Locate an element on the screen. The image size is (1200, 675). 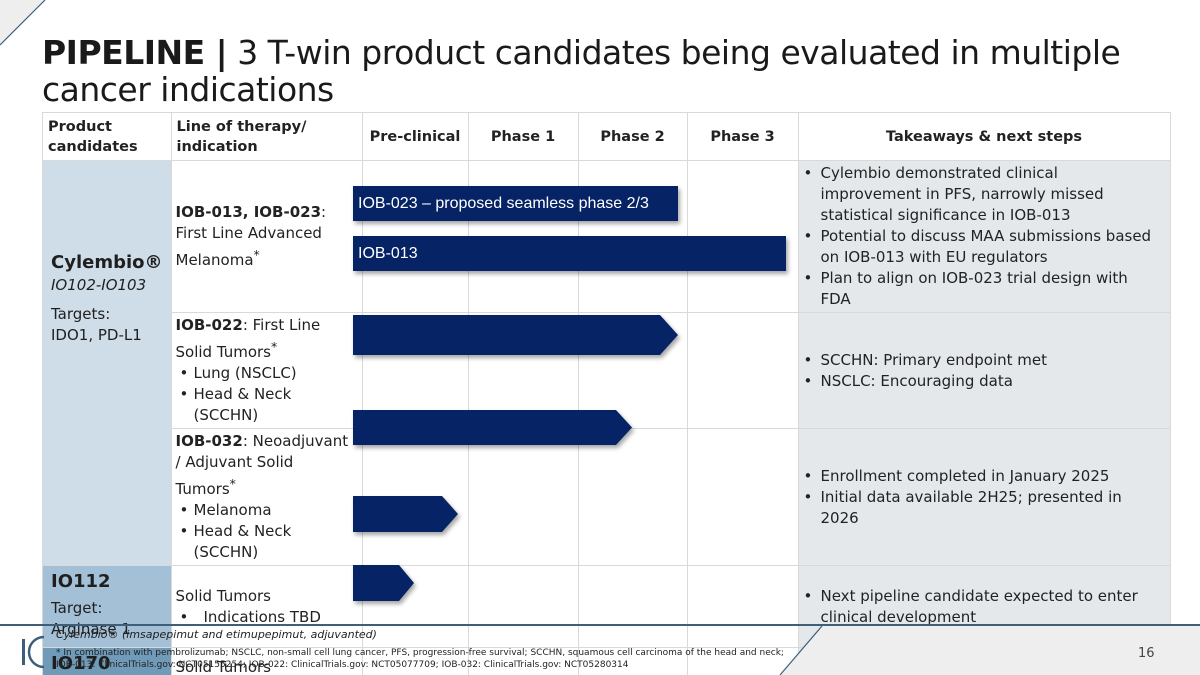
header-phase-2: Phase 2 is located at coordinates (632, 136).